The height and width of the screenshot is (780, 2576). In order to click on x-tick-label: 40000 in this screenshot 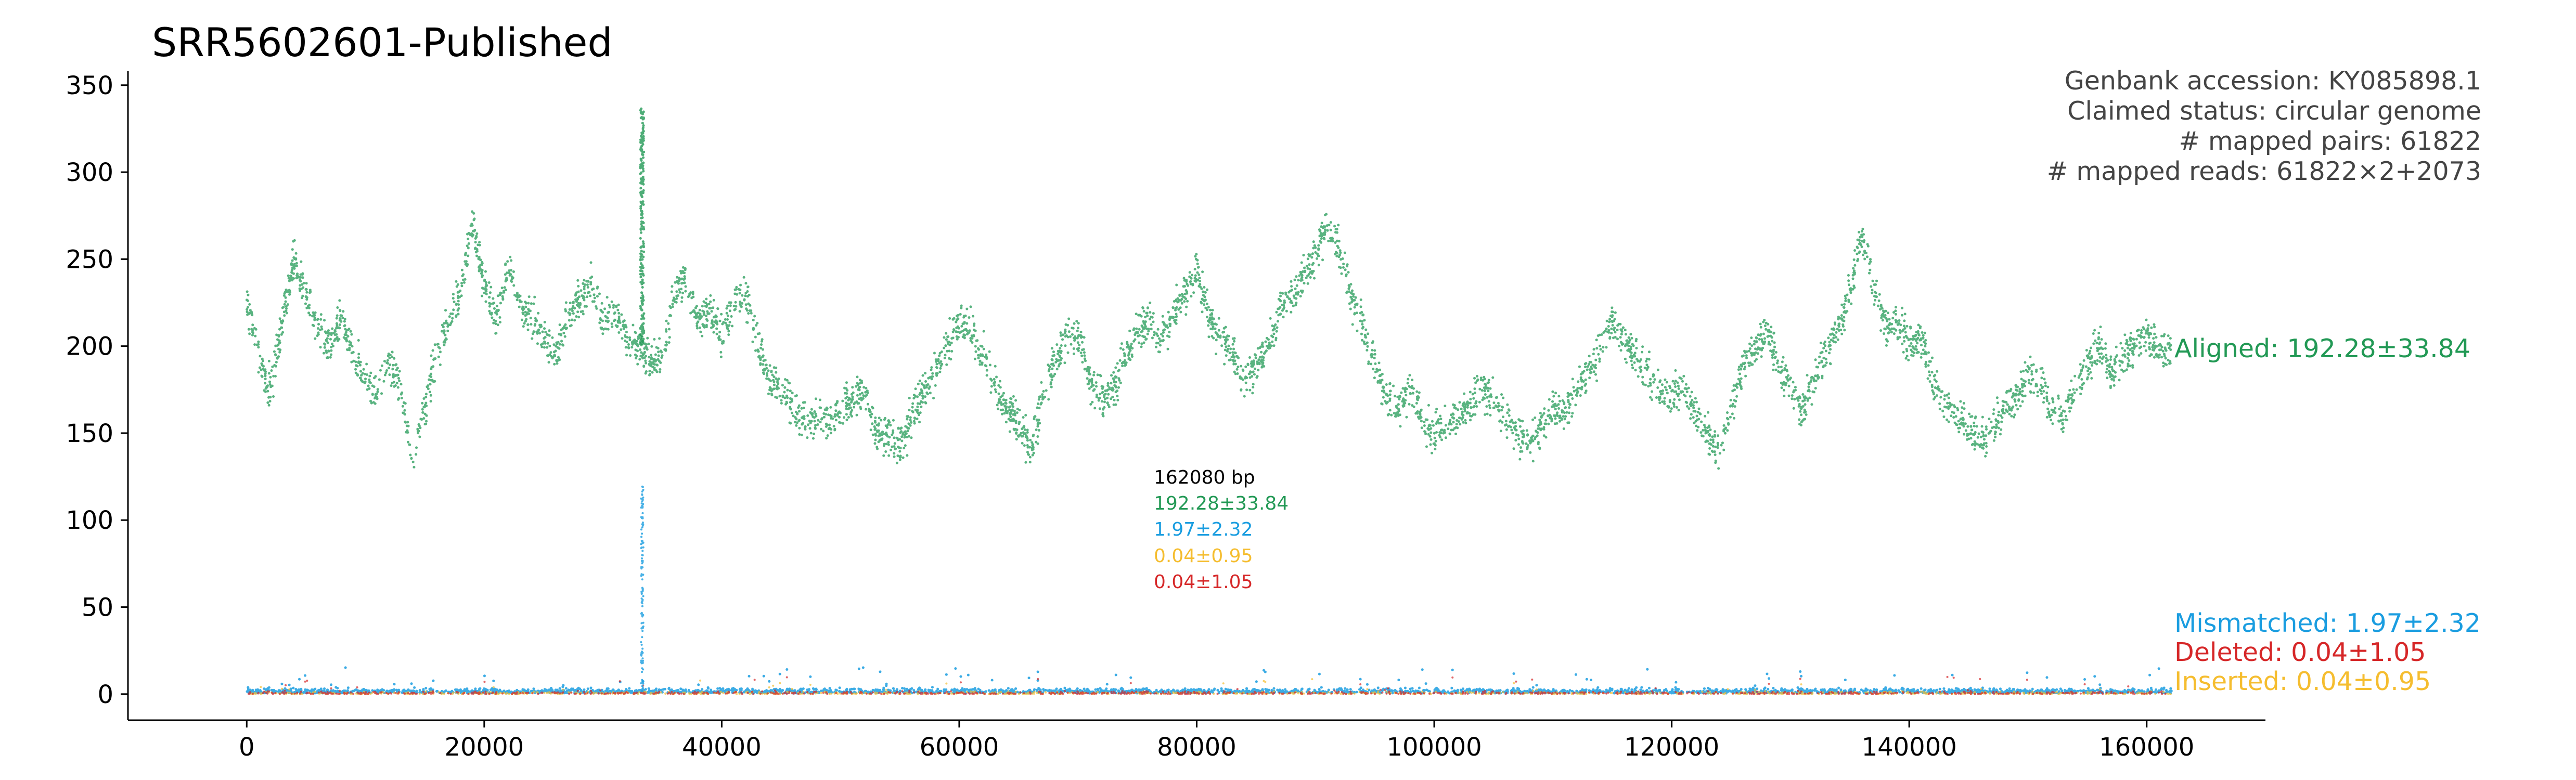, I will do `click(722, 747)`.